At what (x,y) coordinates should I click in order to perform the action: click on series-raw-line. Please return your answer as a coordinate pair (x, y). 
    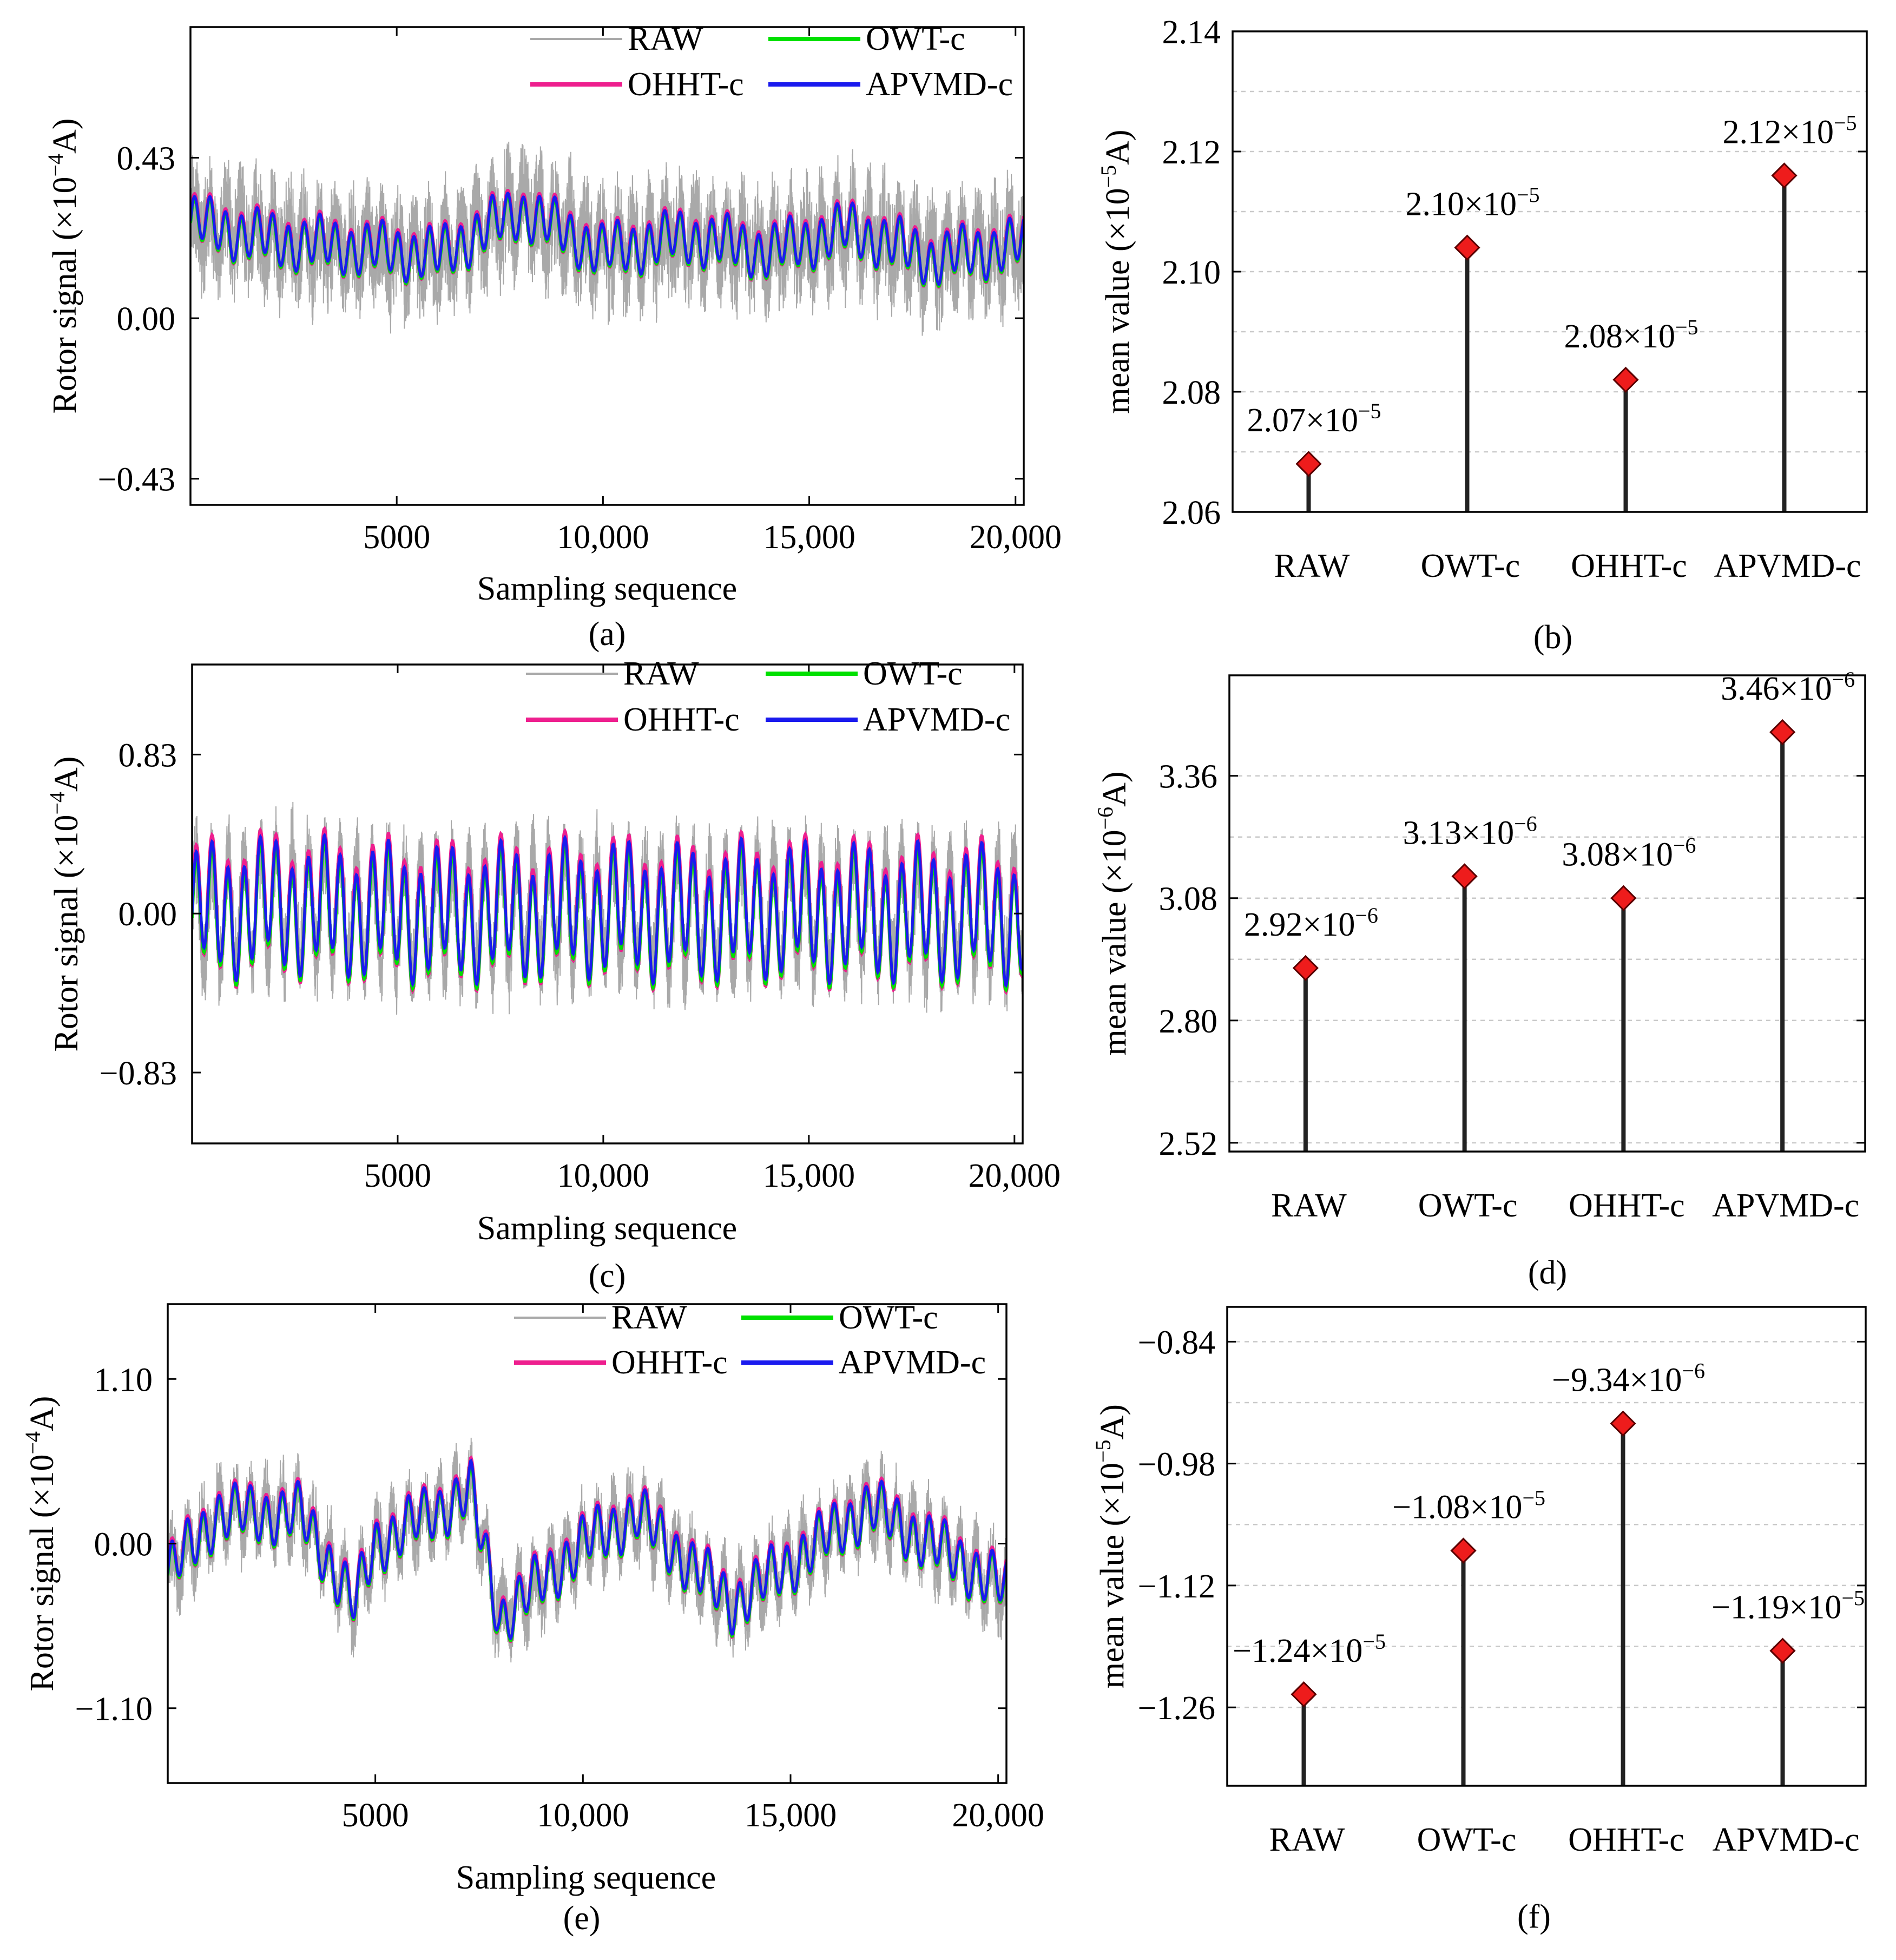
    Looking at the image, I should click on (587, 1550).